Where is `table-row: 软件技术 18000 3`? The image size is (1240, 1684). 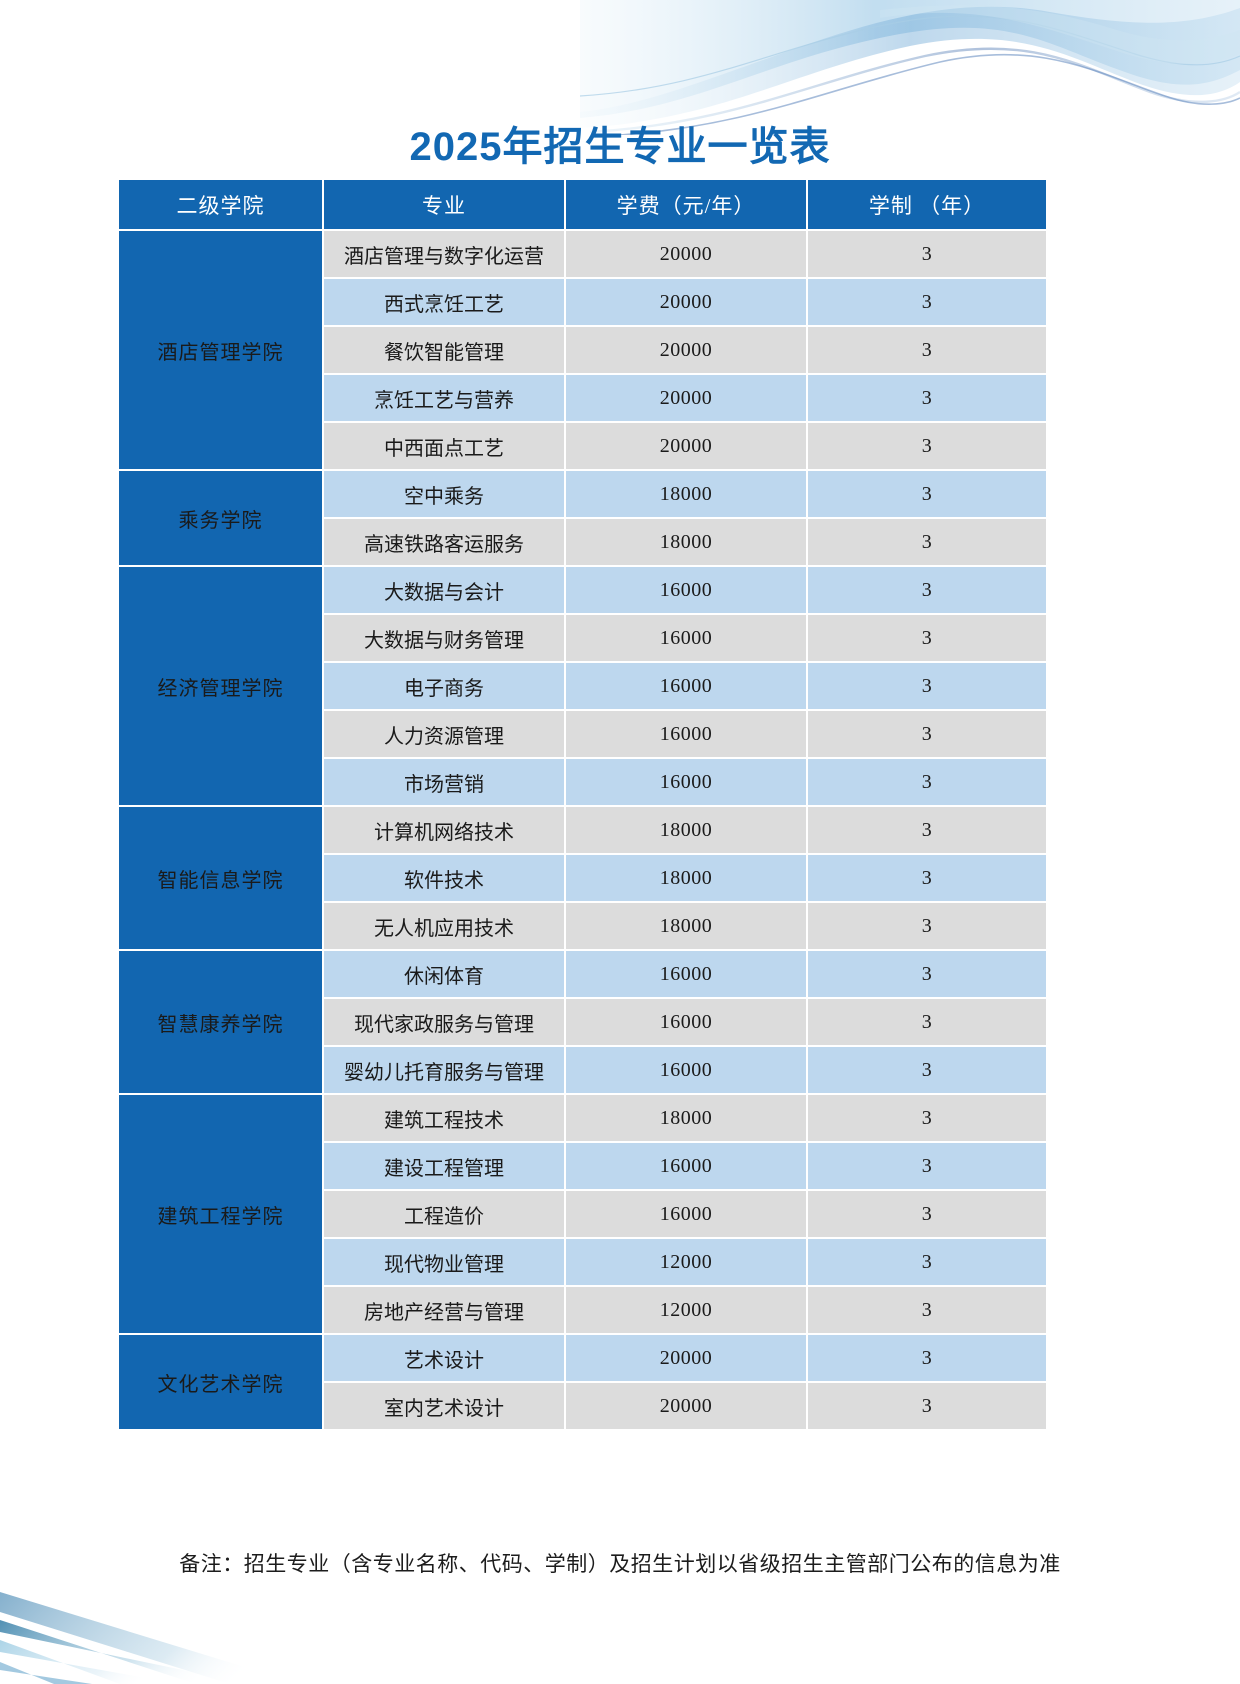 table-row: 软件技术 18000 3 is located at coordinates (582, 878).